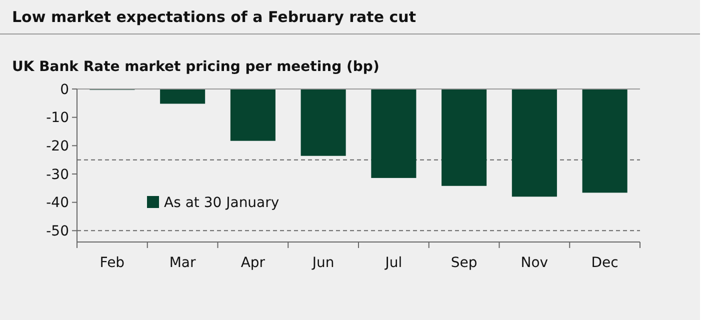 The height and width of the screenshot is (320, 703). I want to click on x-tick-label: Sep, so click(464, 263).